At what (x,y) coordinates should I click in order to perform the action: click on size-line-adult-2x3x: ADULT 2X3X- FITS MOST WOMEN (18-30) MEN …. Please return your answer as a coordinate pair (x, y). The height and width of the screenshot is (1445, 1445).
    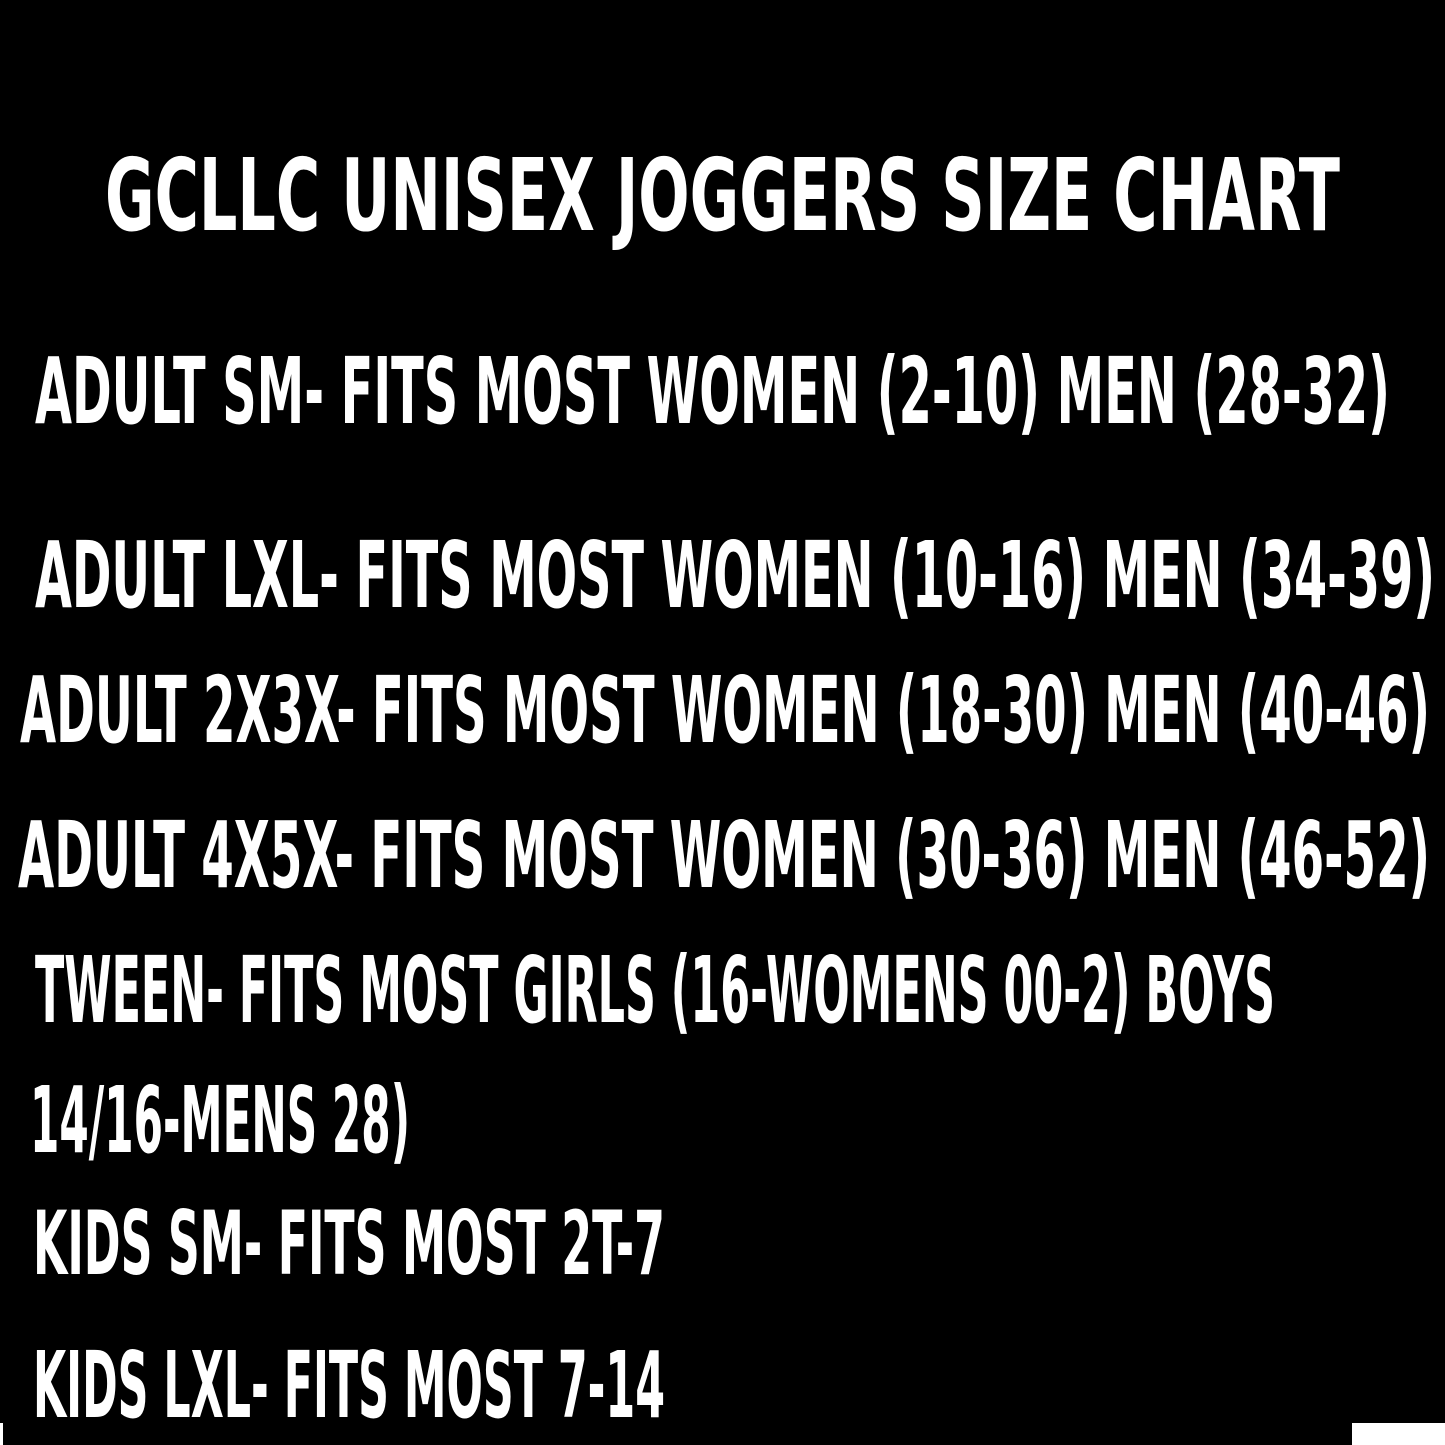
    Looking at the image, I should click on (725, 710).